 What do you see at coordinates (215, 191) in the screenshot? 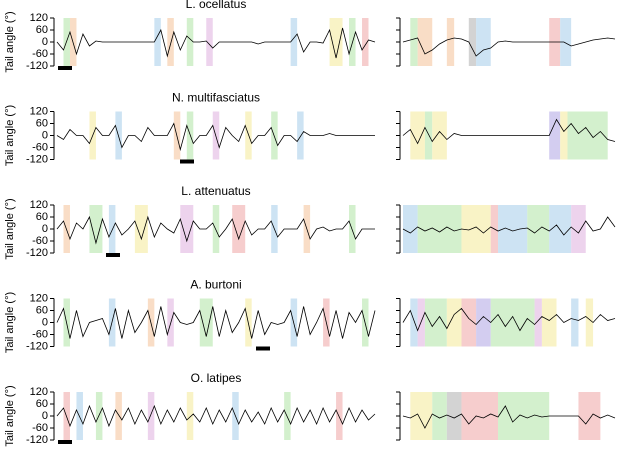
I see `panel-title: L. attenuatus` at bounding box center [215, 191].